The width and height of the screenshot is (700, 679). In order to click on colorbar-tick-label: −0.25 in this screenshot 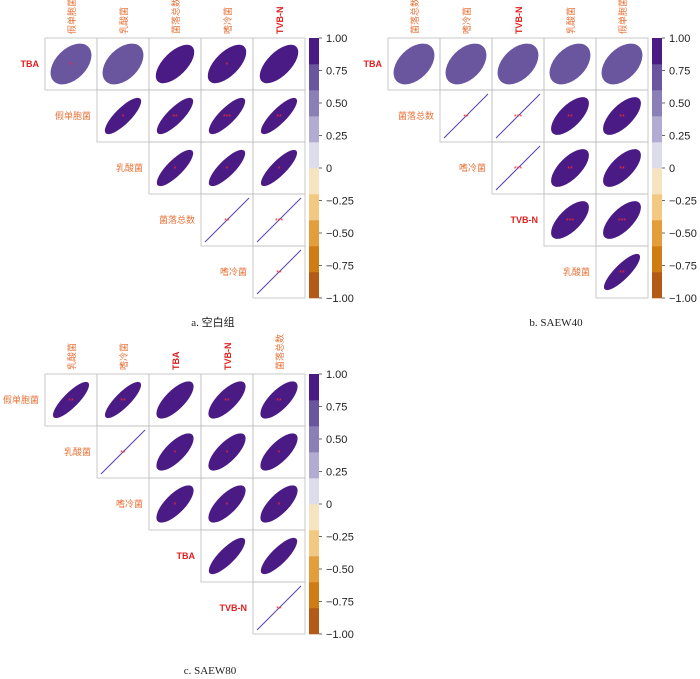, I will do `click(340, 202)`.